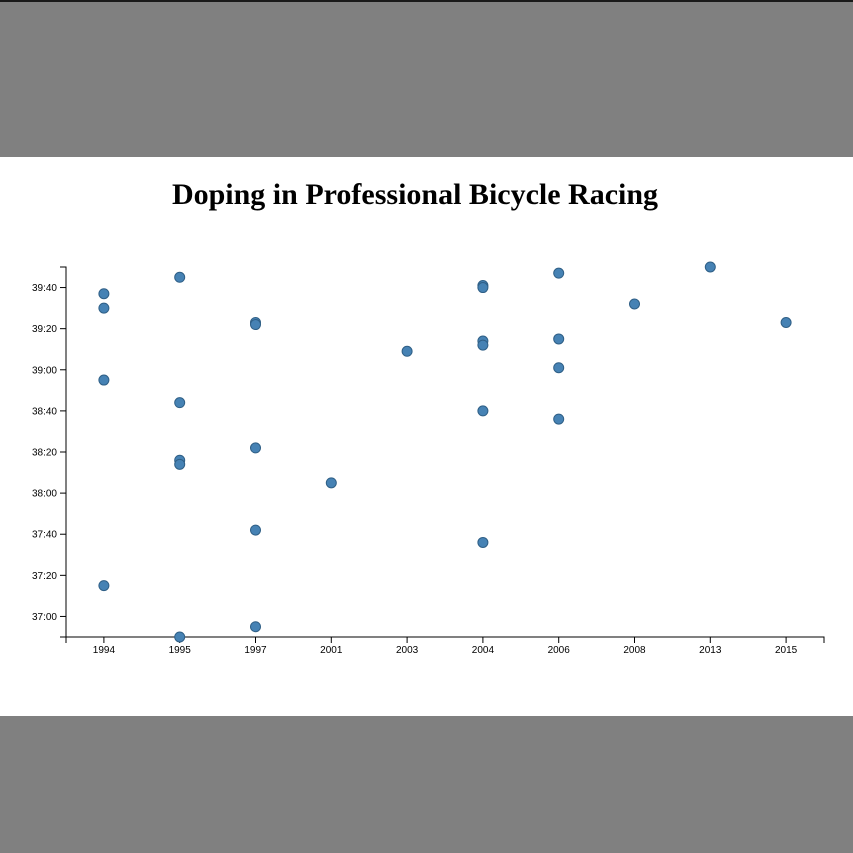  What do you see at coordinates (415, 194) in the screenshot?
I see `chart-title: Doping in Professional Bicycle Racing` at bounding box center [415, 194].